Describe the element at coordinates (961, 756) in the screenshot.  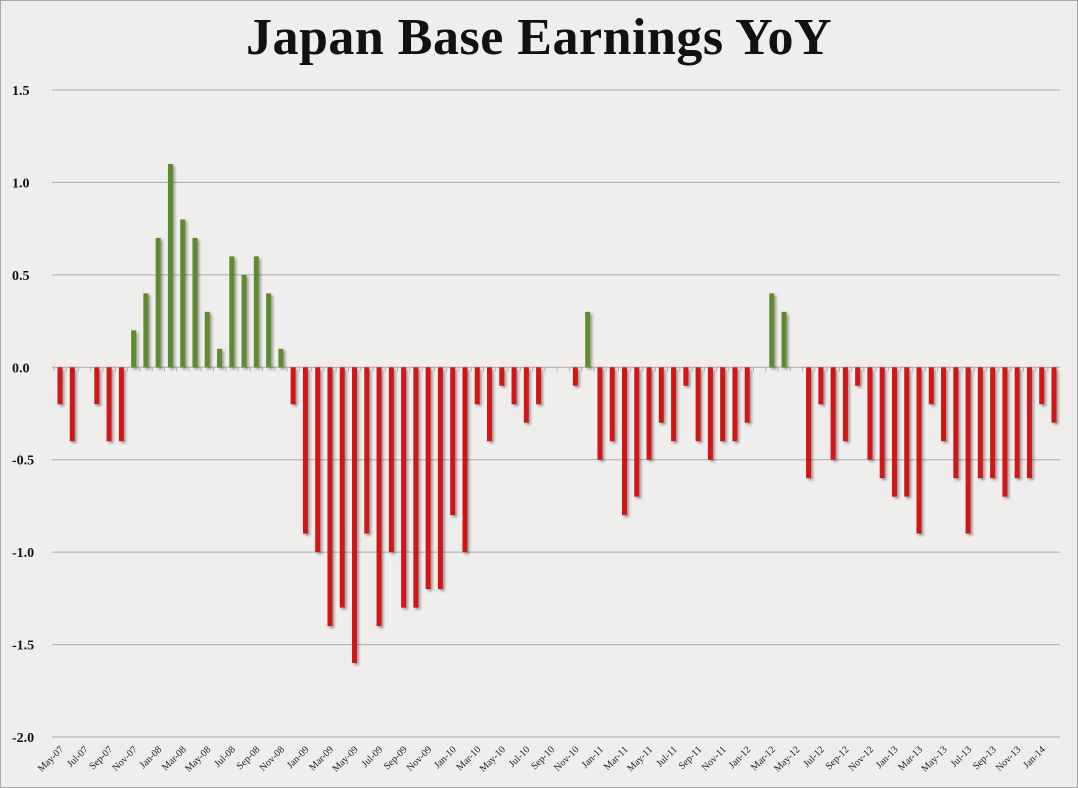
I see `x-tick-label: Jul-13` at that location.